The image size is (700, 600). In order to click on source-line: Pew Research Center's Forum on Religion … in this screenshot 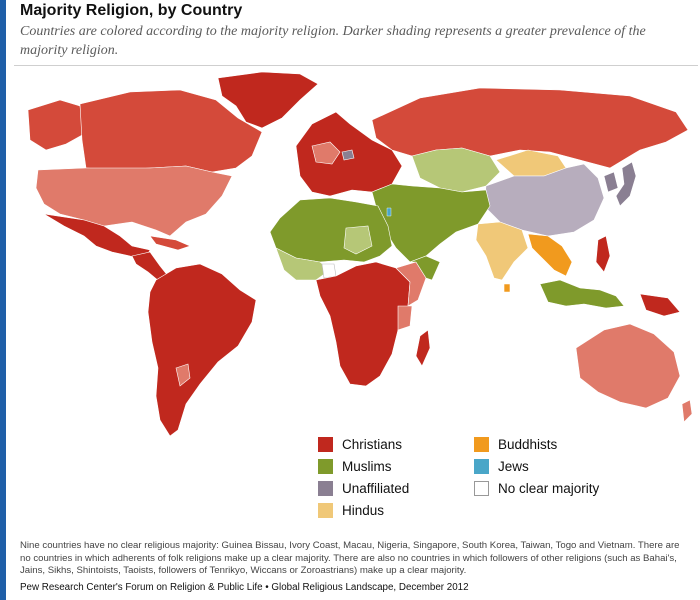, I will do `click(244, 587)`.